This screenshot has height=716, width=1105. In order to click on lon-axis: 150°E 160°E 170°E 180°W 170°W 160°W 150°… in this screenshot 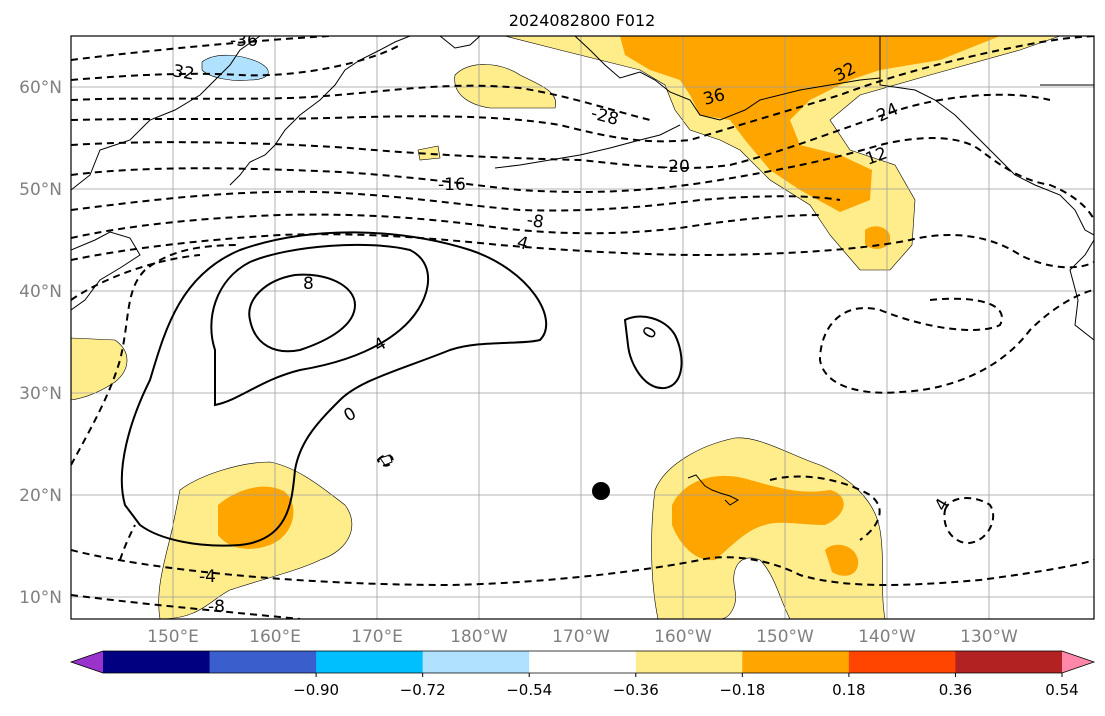, I will do `click(582, 637)`.